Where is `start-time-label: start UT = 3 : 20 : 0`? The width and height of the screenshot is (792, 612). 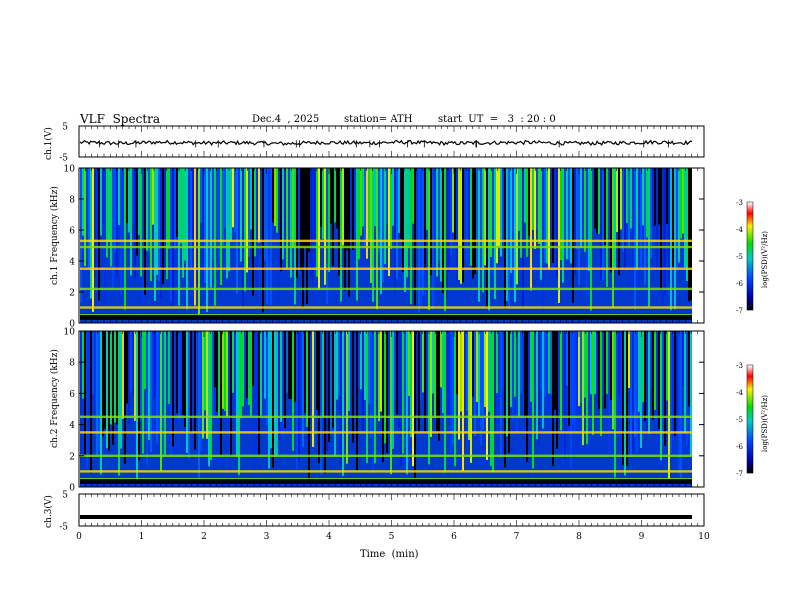 start-time-label: start UT = 3 : 20 : 0 is located at coordinates (497, 119).